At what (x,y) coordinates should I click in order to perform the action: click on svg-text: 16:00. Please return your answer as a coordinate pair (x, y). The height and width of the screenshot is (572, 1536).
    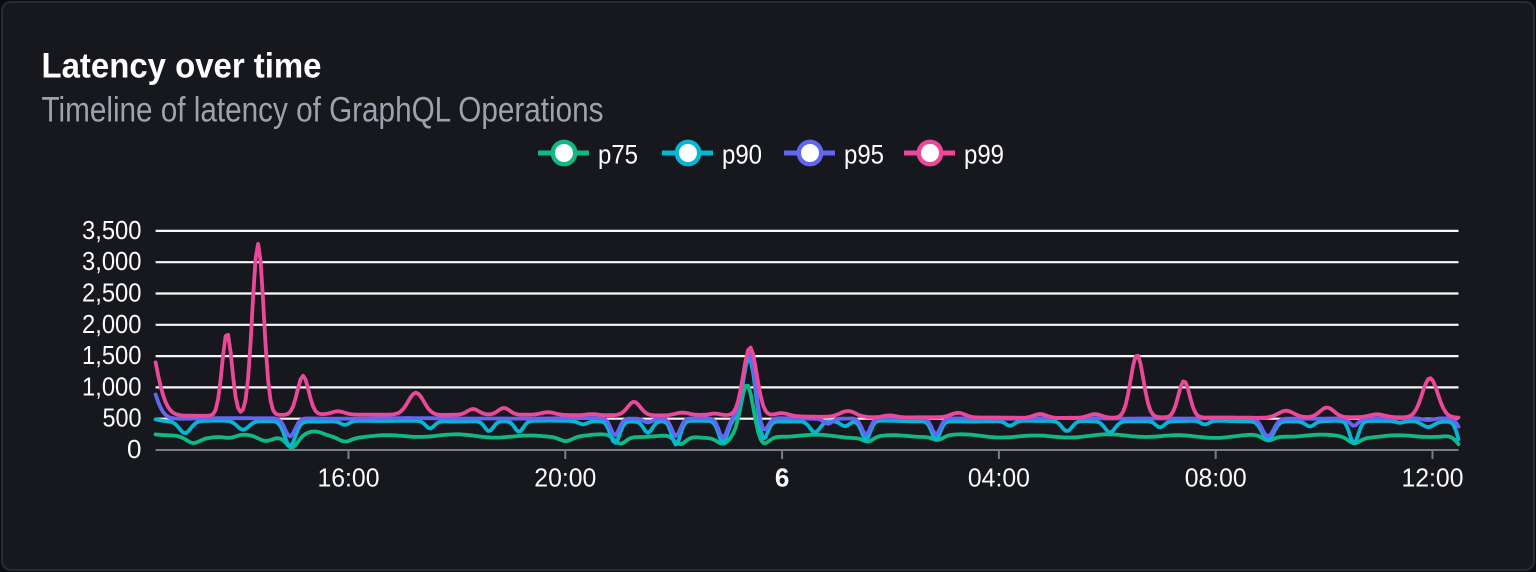
    Looking at the image, I should click on (349, 478).